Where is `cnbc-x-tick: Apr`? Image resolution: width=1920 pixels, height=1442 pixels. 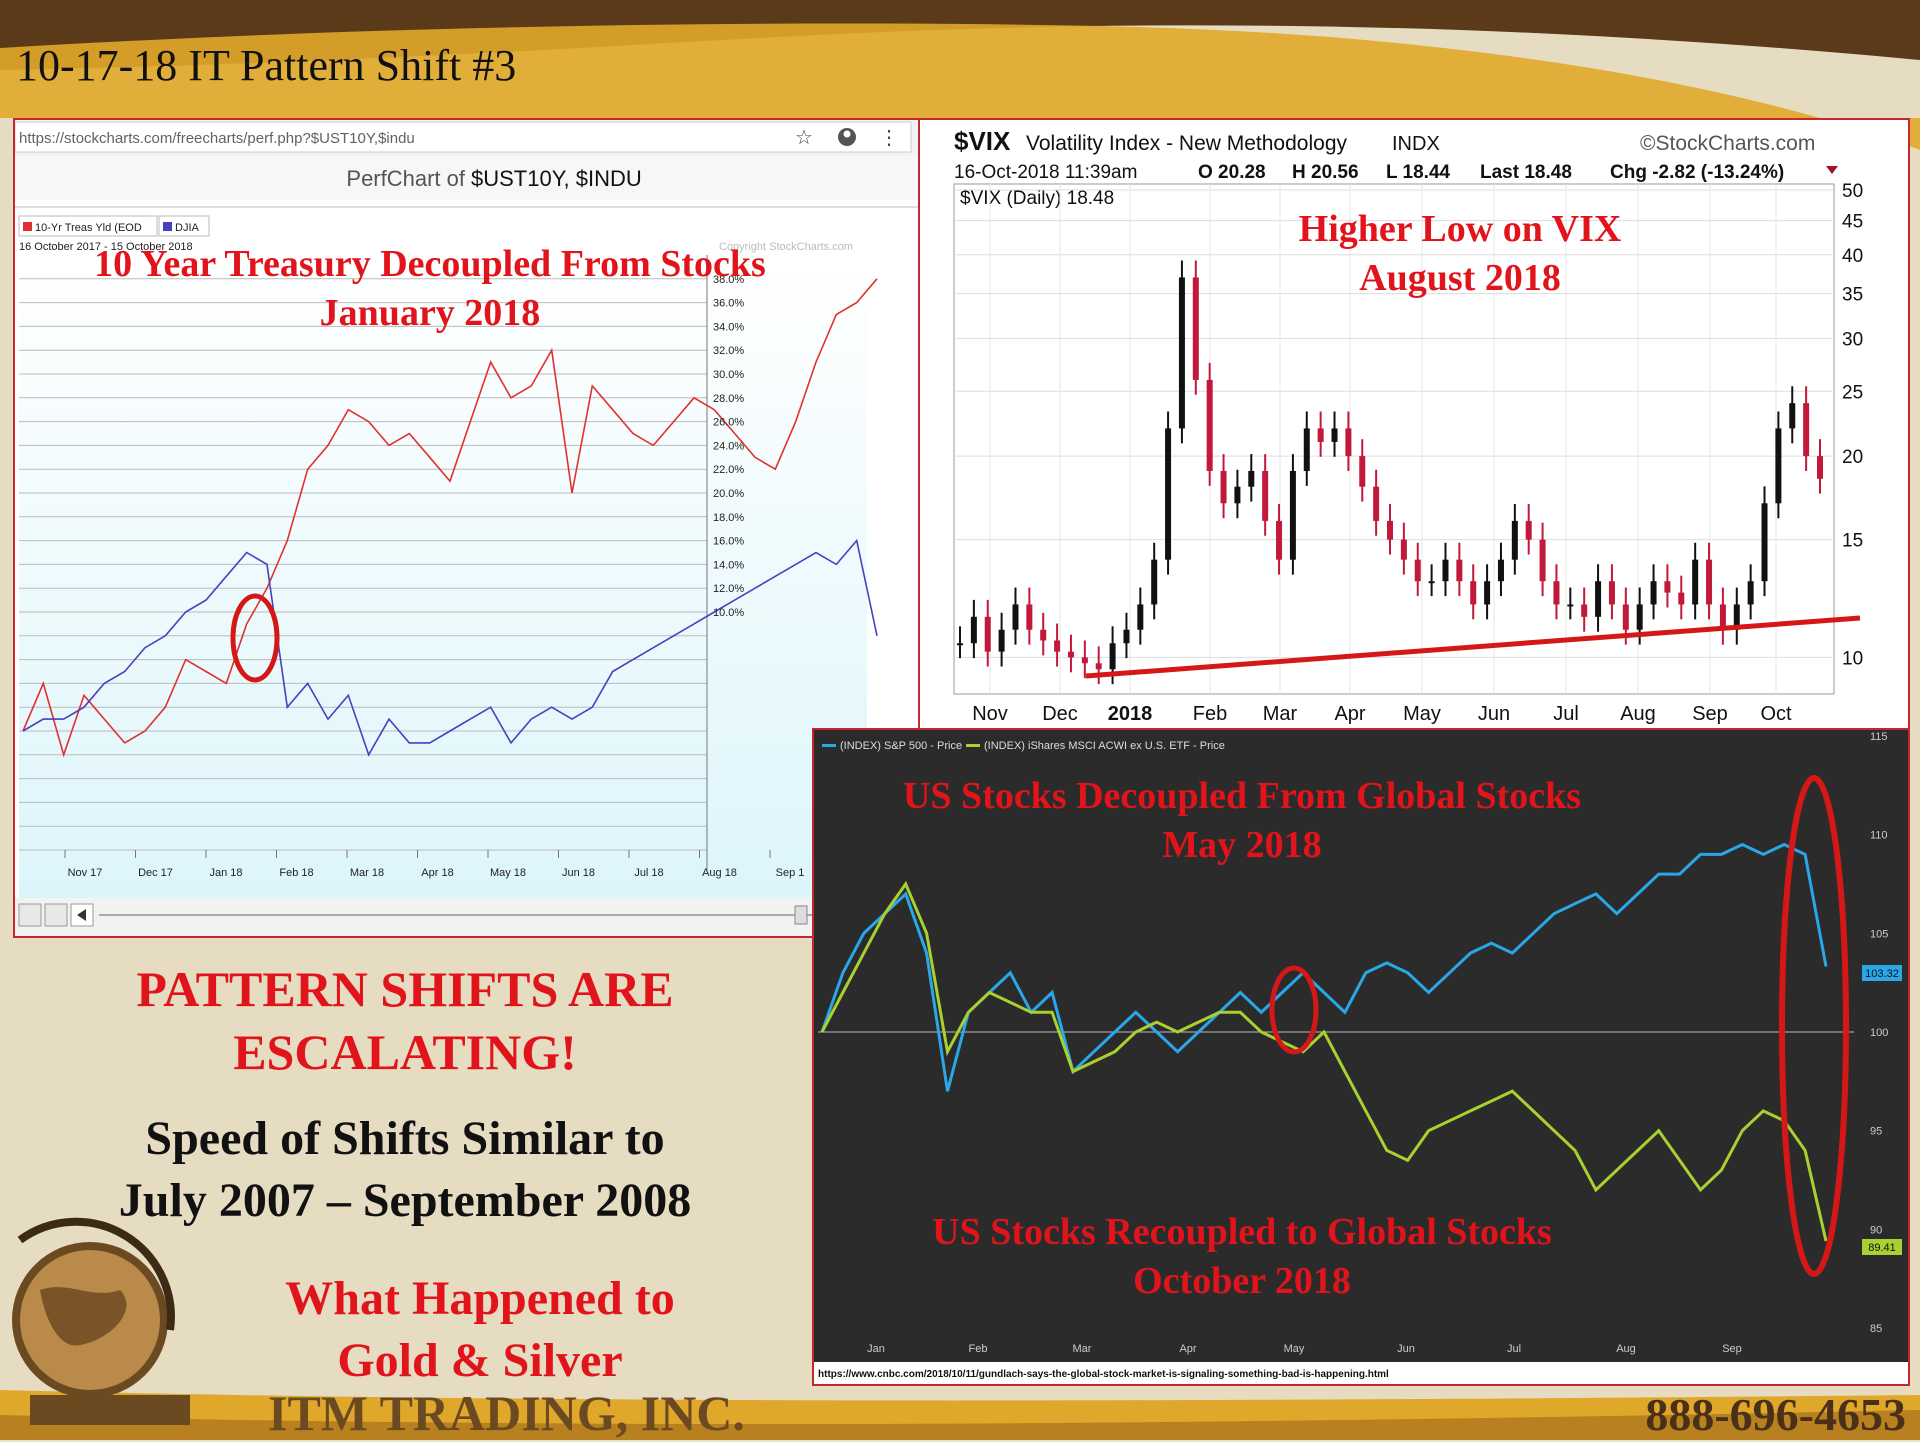
cnbc-x-tick: Apr is located at coordinates (1187, 1349).